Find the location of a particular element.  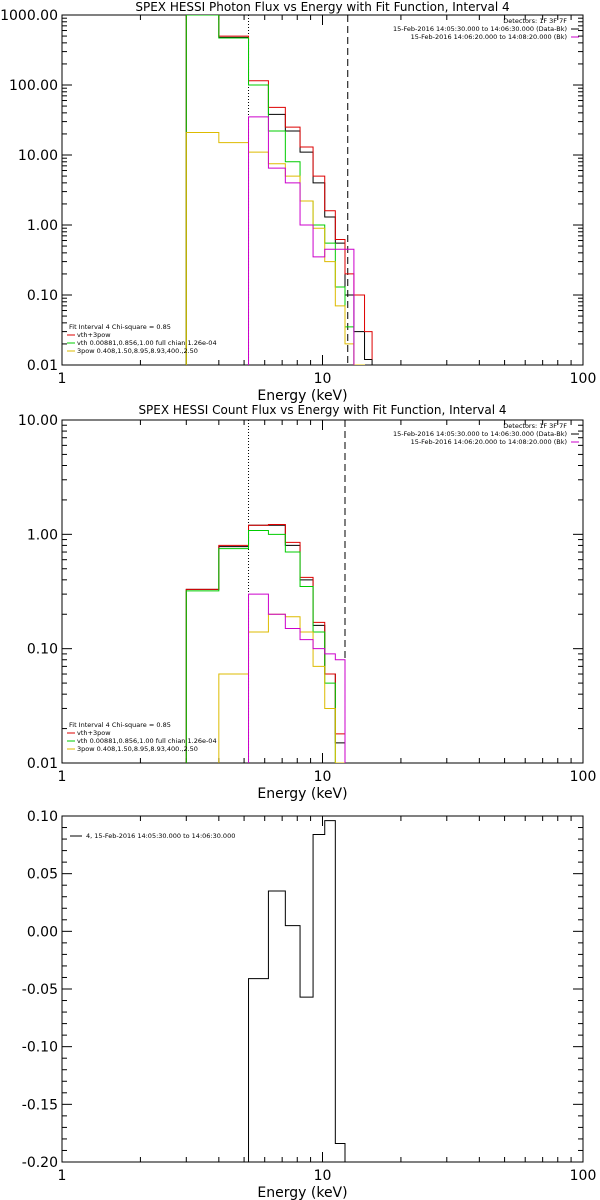

y-tick-label: -0.15 is located at coordinates (40, 1105).